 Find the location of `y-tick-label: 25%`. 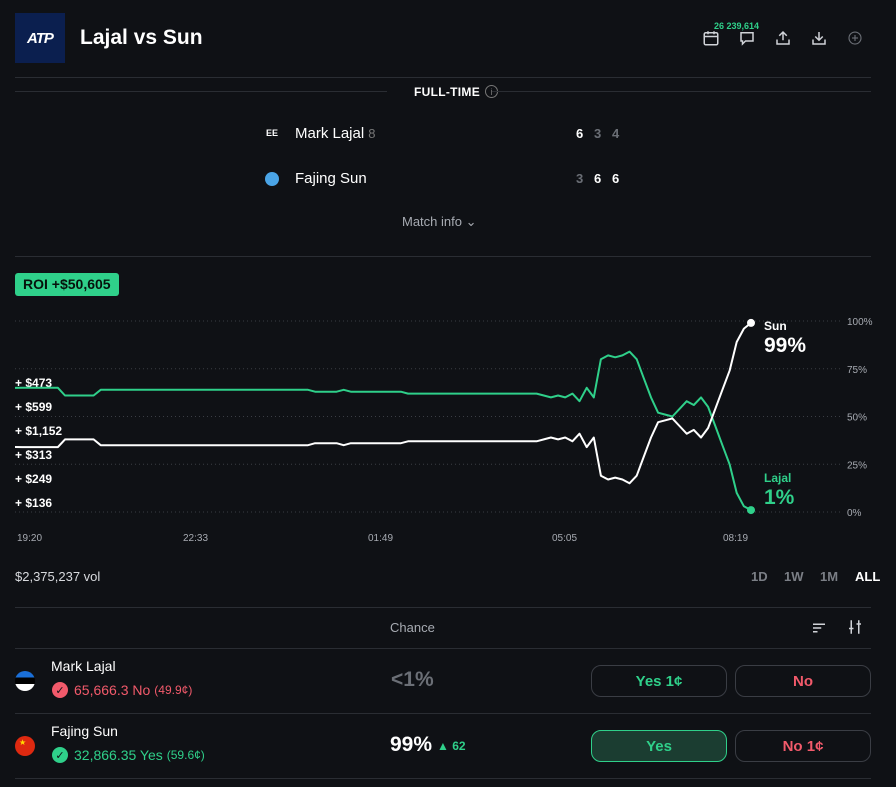

y-tick-label: 25% is located at coordinates (857, 465).